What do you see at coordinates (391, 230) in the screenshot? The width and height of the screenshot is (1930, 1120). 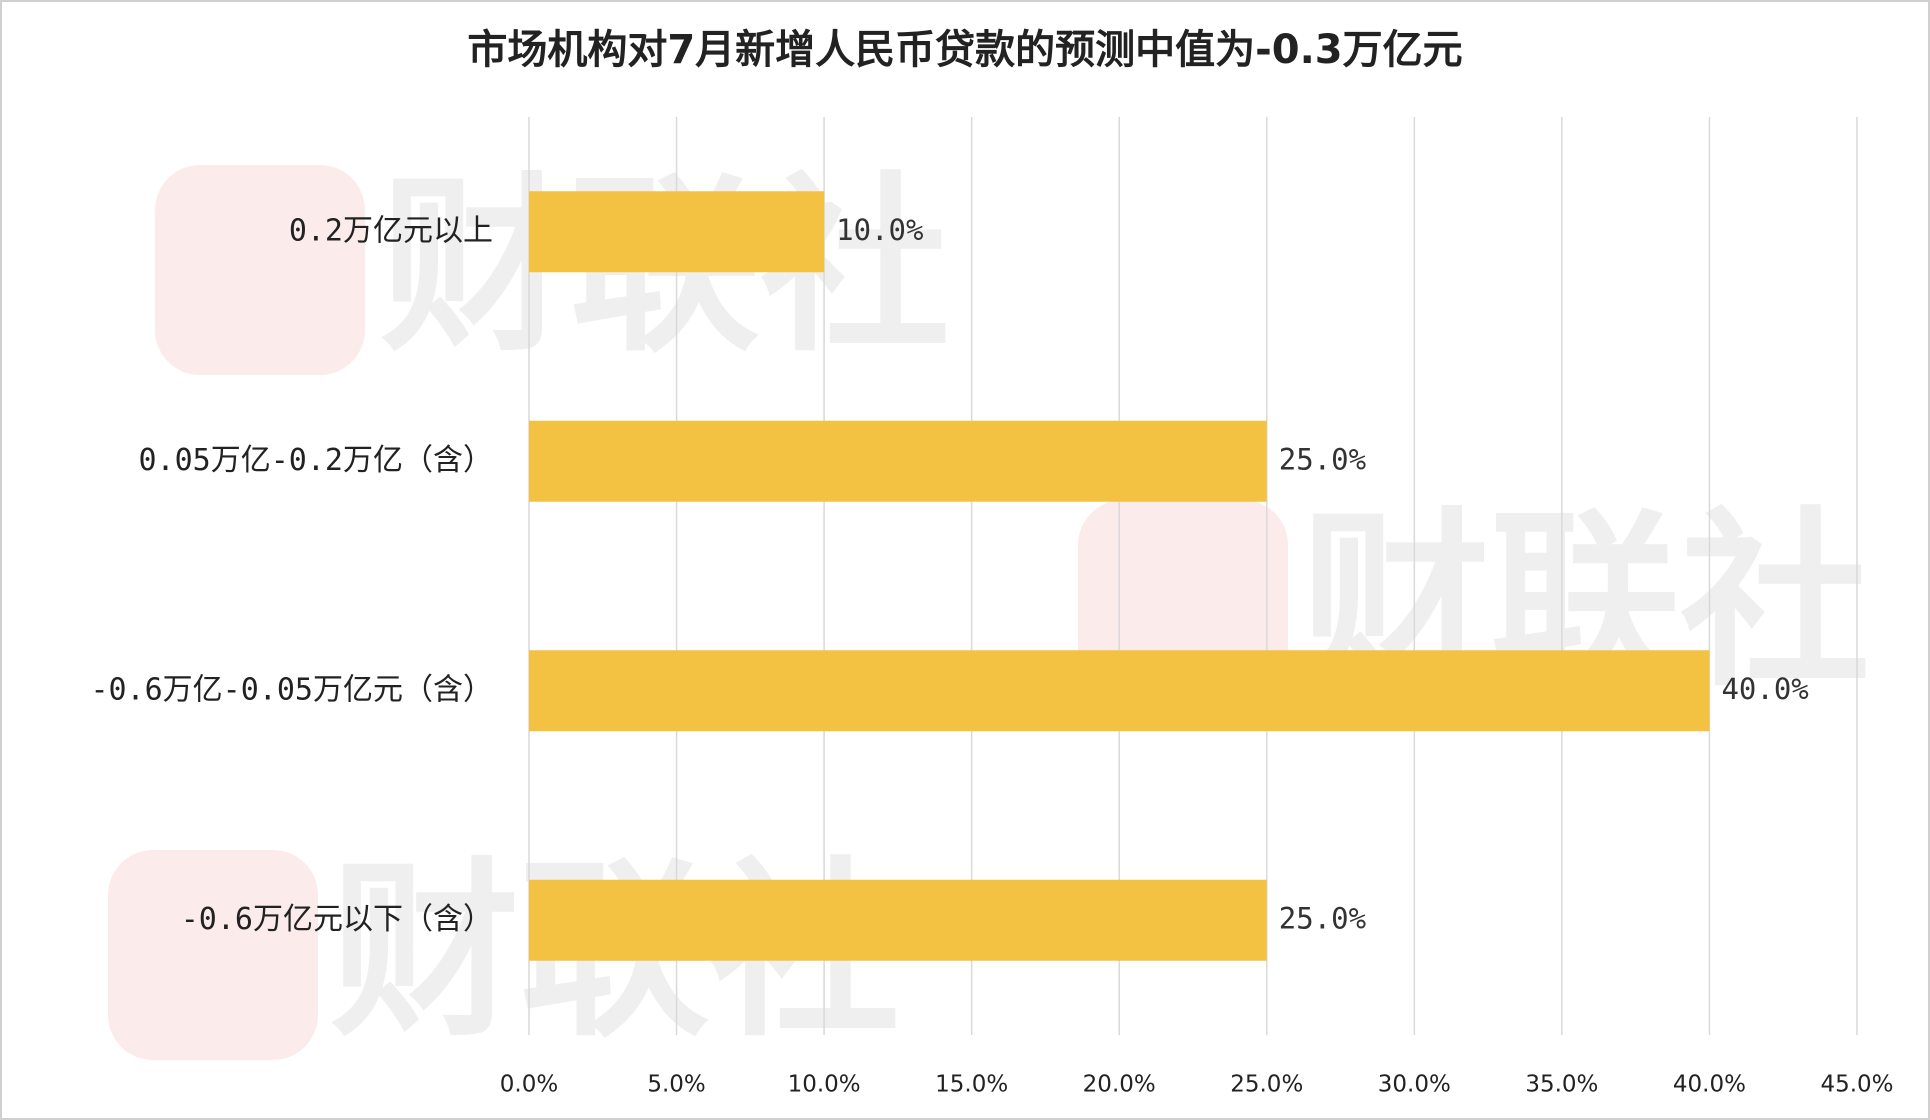 I see `y-tick-label: 0.2万亿元以上` at bounding box center [391, 230].